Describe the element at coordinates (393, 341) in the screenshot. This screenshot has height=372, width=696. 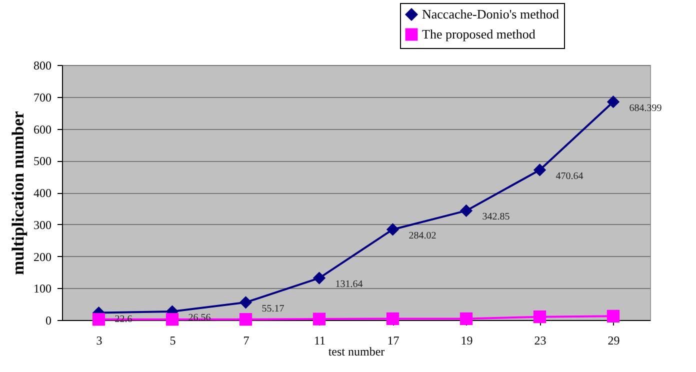
I see `x-tick-label: 17` at that location.